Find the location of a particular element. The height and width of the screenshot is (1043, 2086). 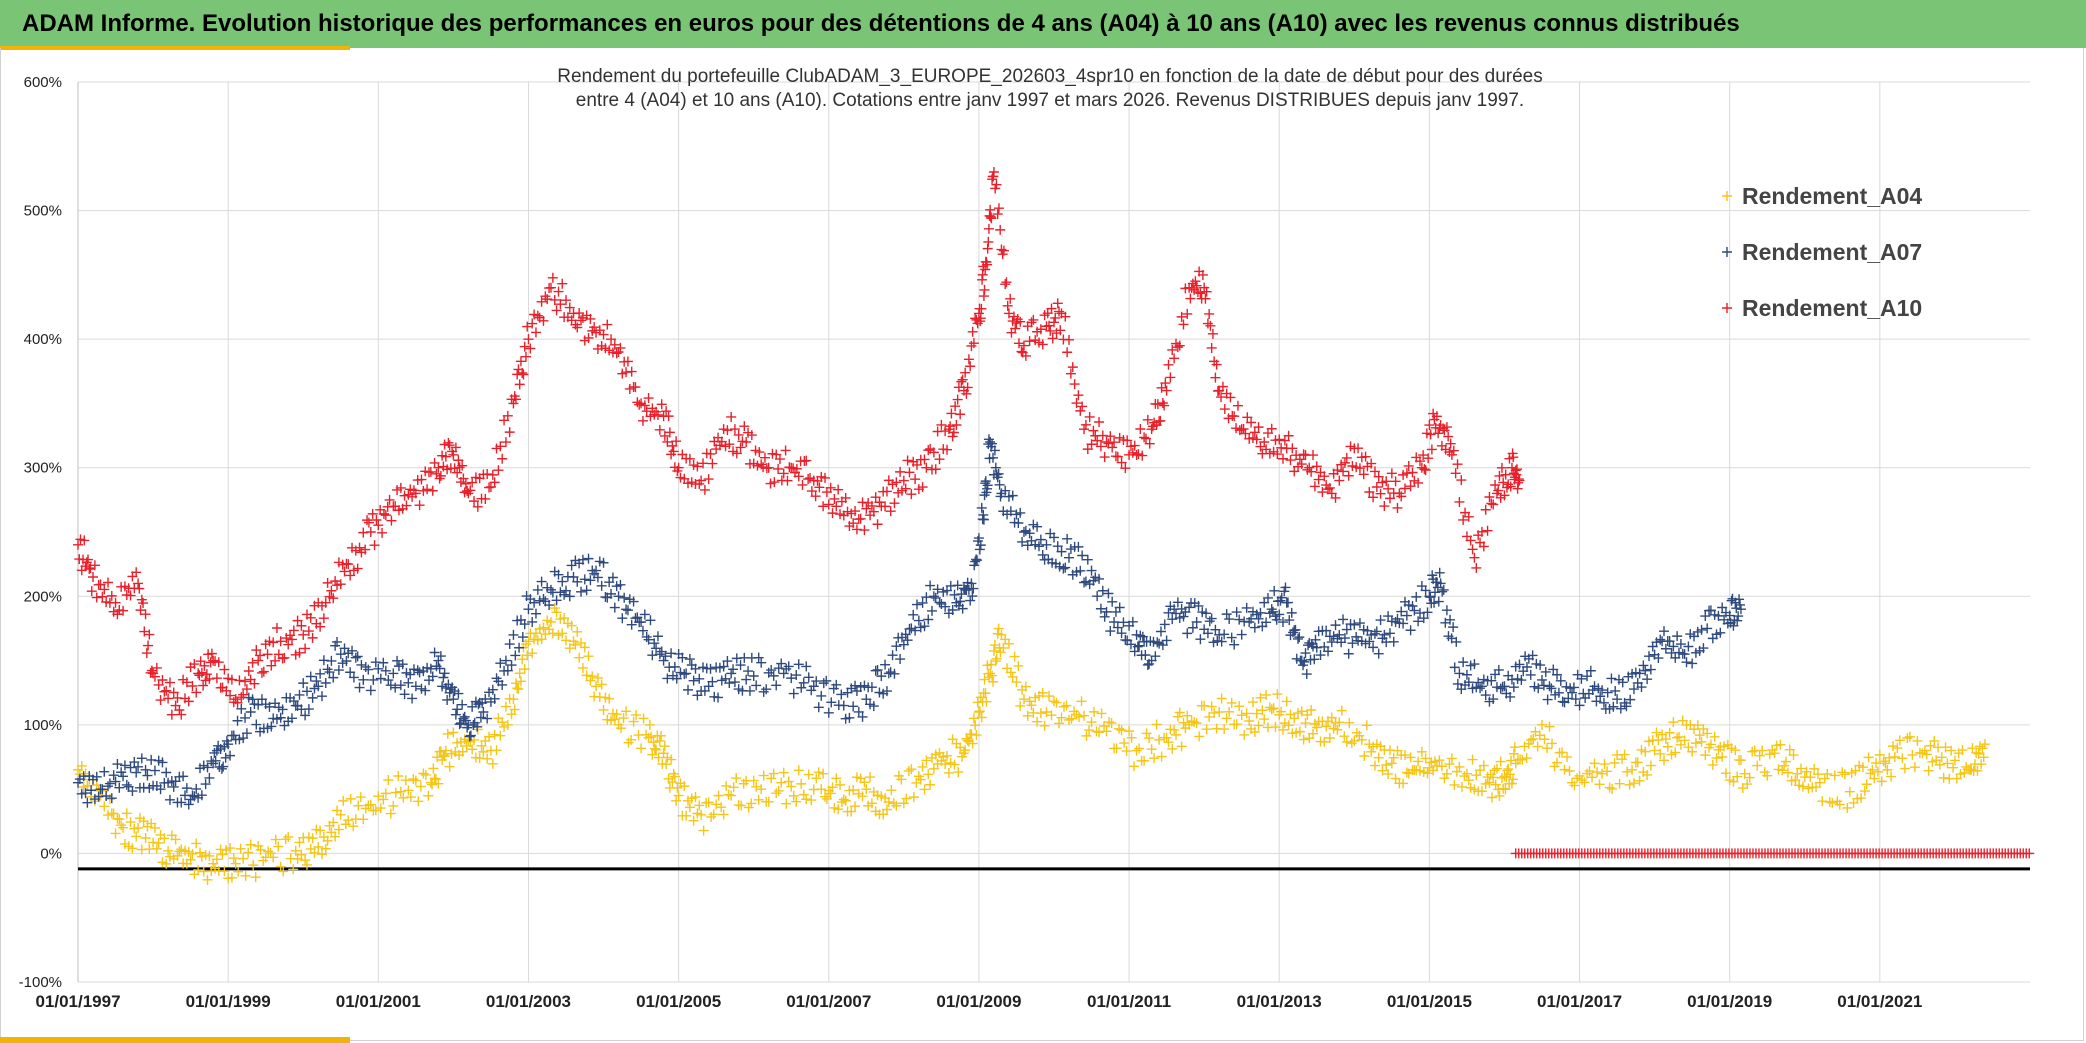

x-tick-label: 01/01/2011 is located at coordinates (1129, 1001).